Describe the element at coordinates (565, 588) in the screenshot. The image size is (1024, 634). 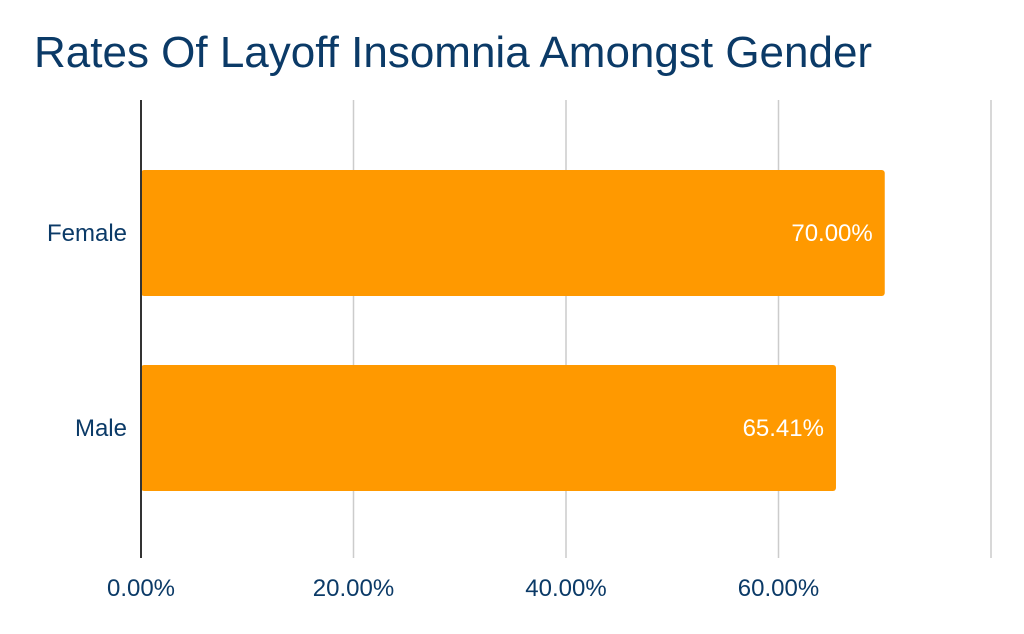
I see `x-tick-label: 40.00%` at that location.